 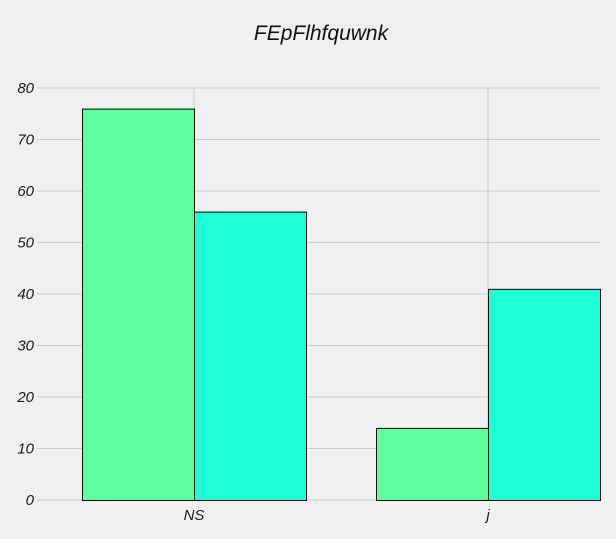 I want to click on x-tick-label: NS, so click(x=194, y=515).